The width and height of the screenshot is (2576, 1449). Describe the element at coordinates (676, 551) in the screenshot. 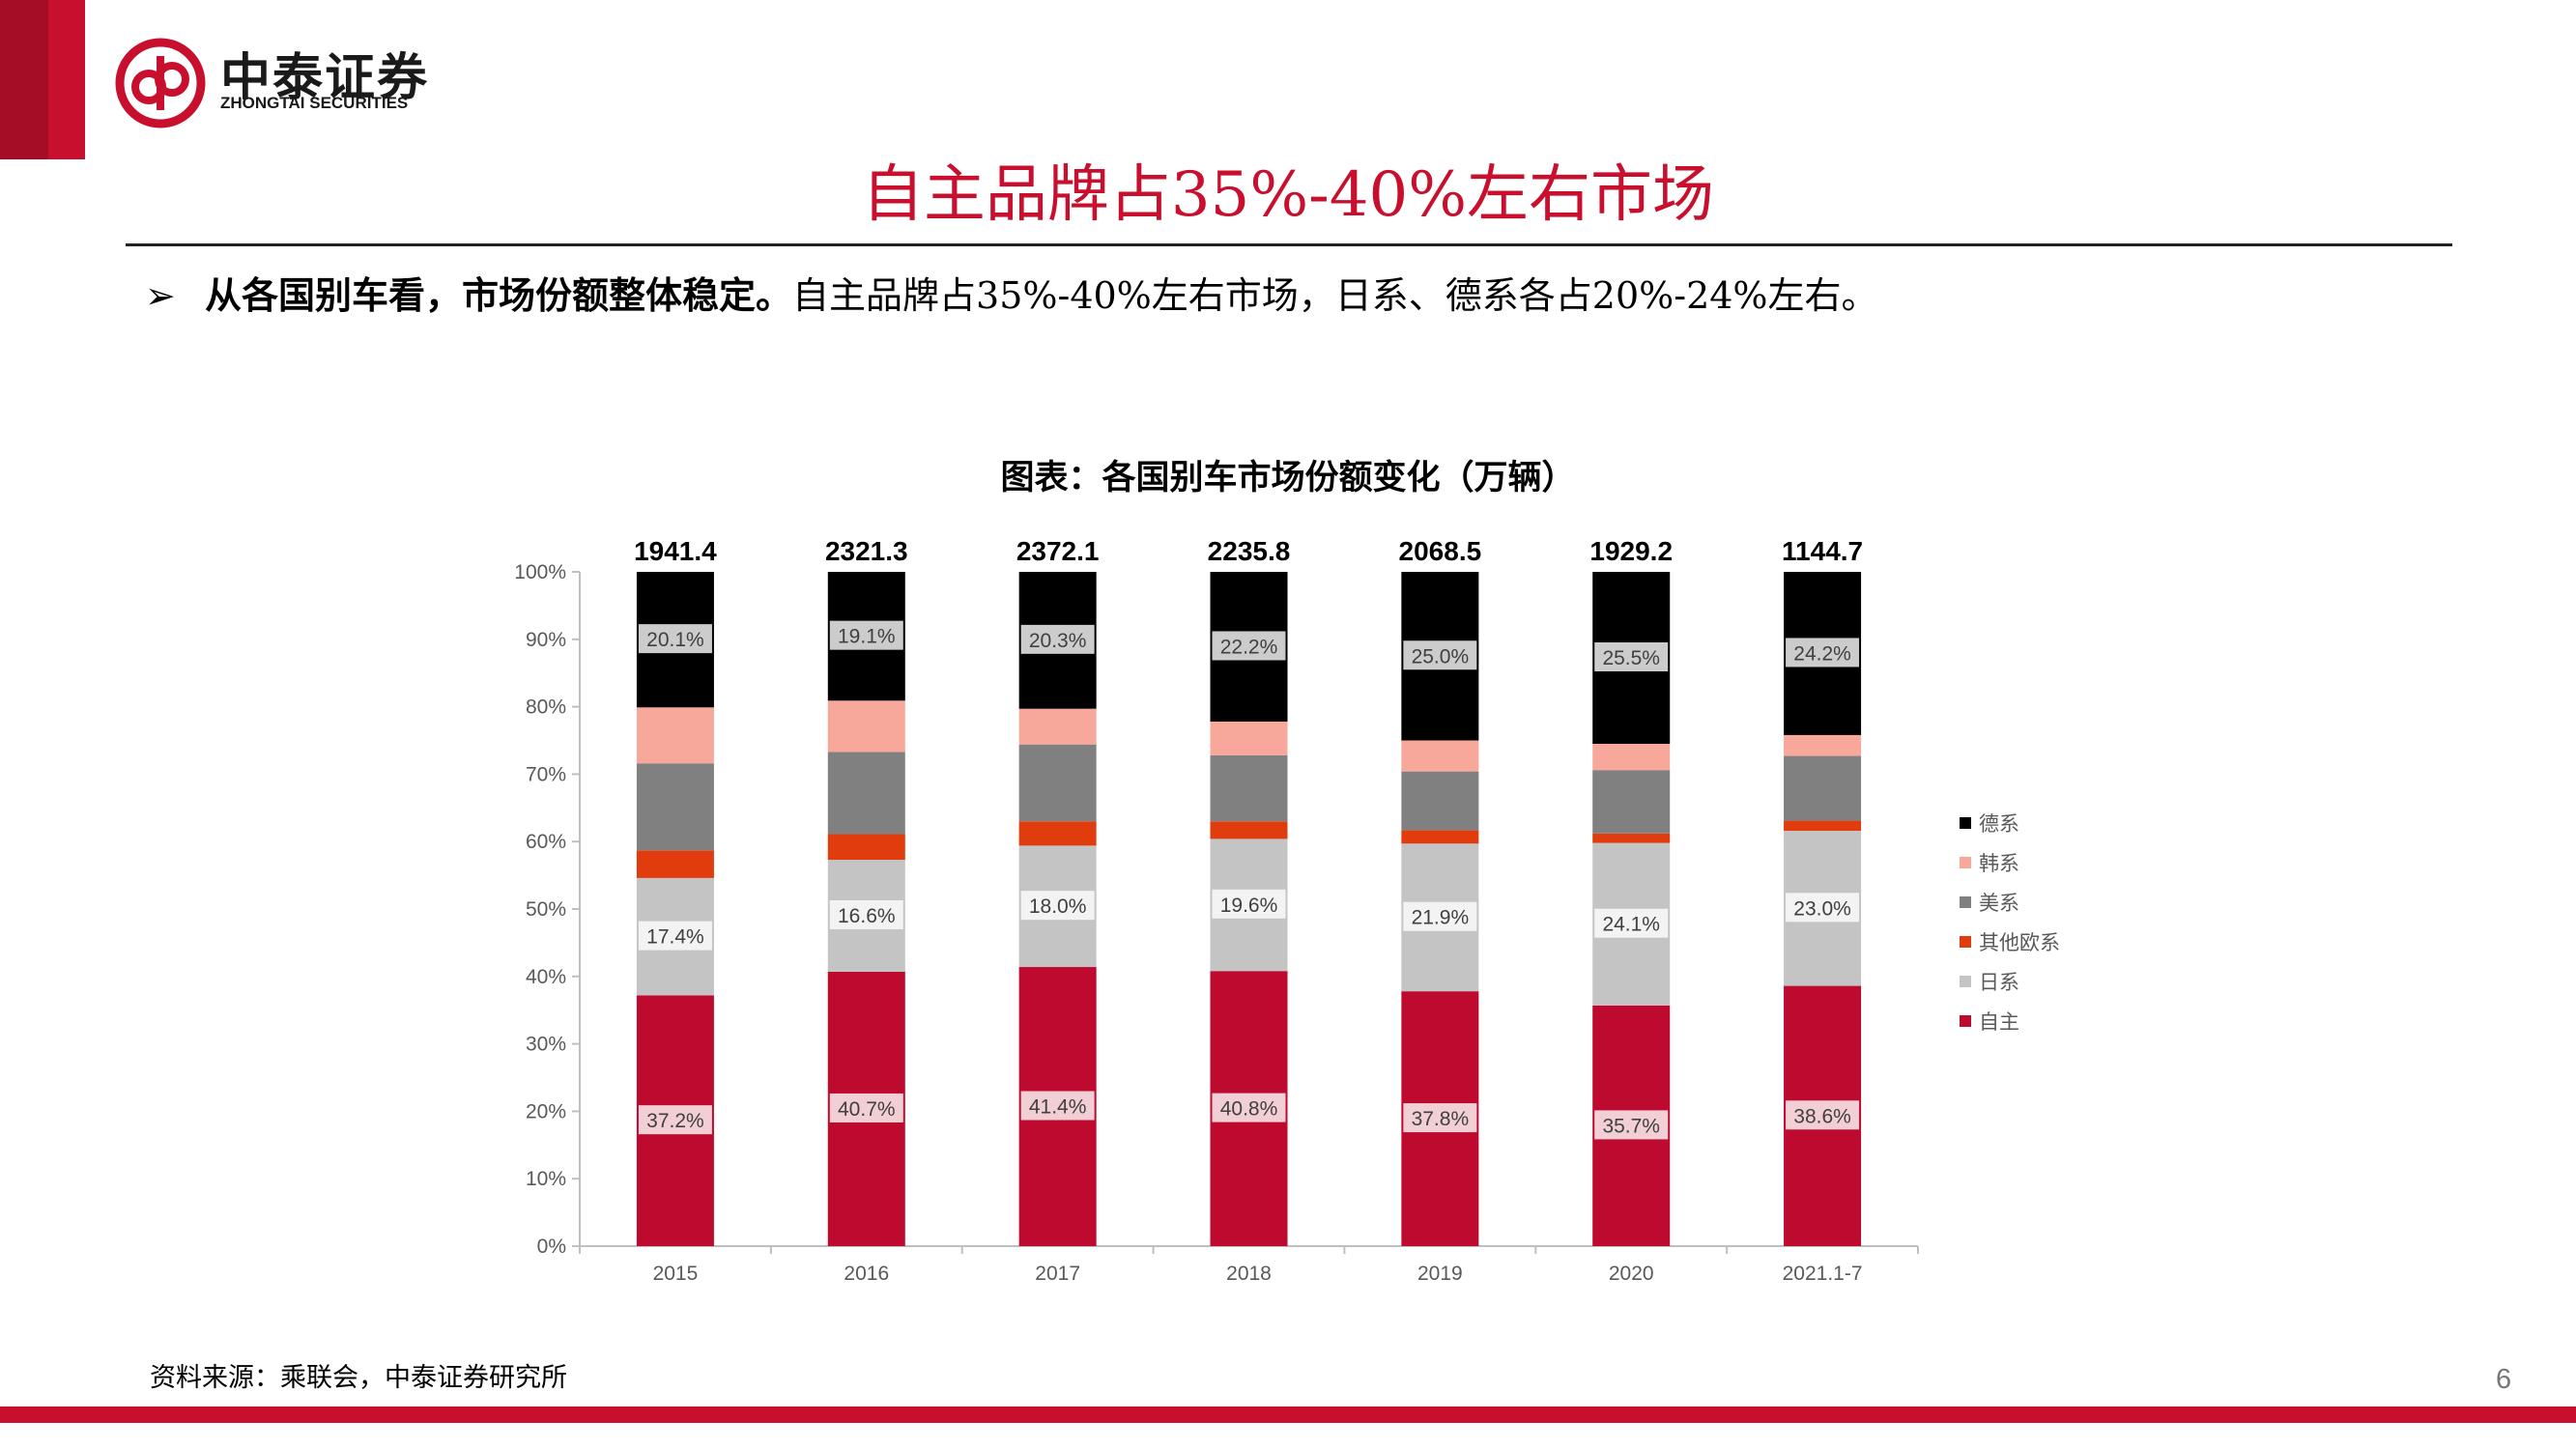

I see `total-label: 1941.4` at that location.